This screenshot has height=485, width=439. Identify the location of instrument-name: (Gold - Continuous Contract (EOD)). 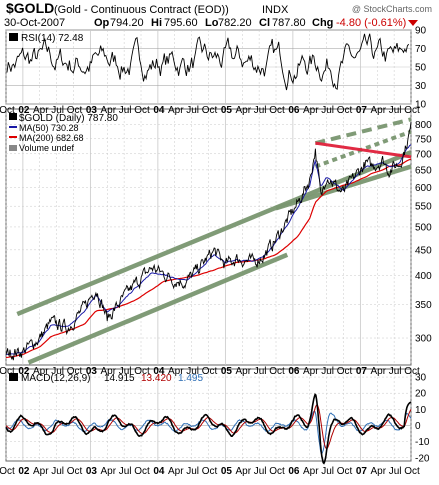
(141, 10).